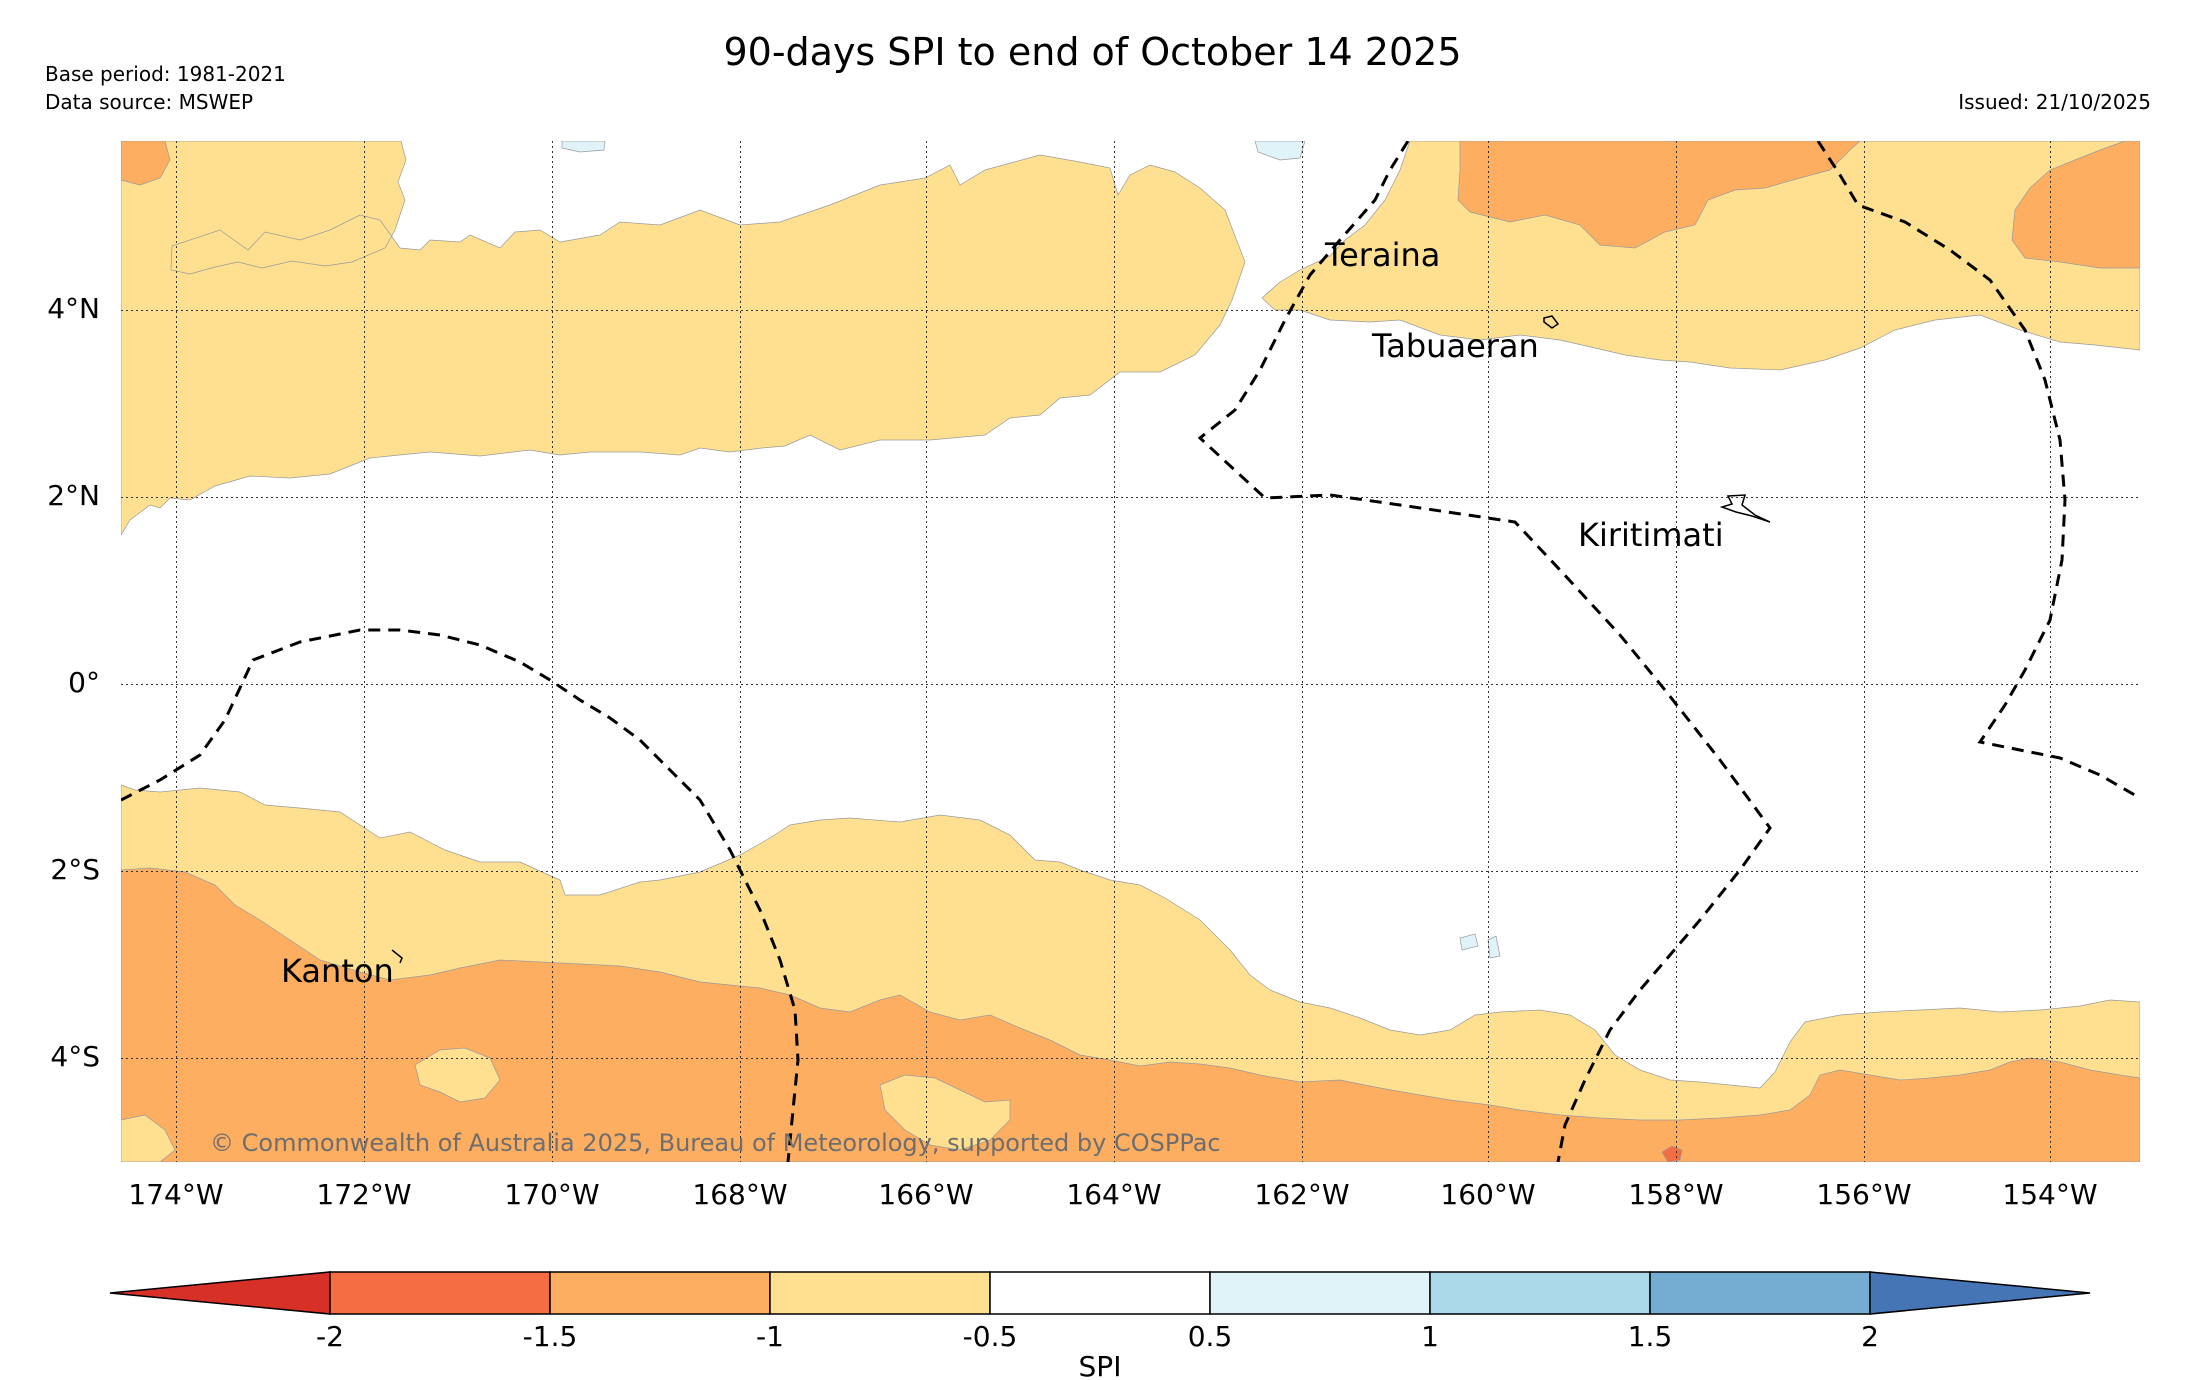 This screenshot has height=1380, width=2185. What do you see at coordinates (84, 682) in the screenshot?
I see `lat-label-0: 0°` at bounding box center [84, 682].